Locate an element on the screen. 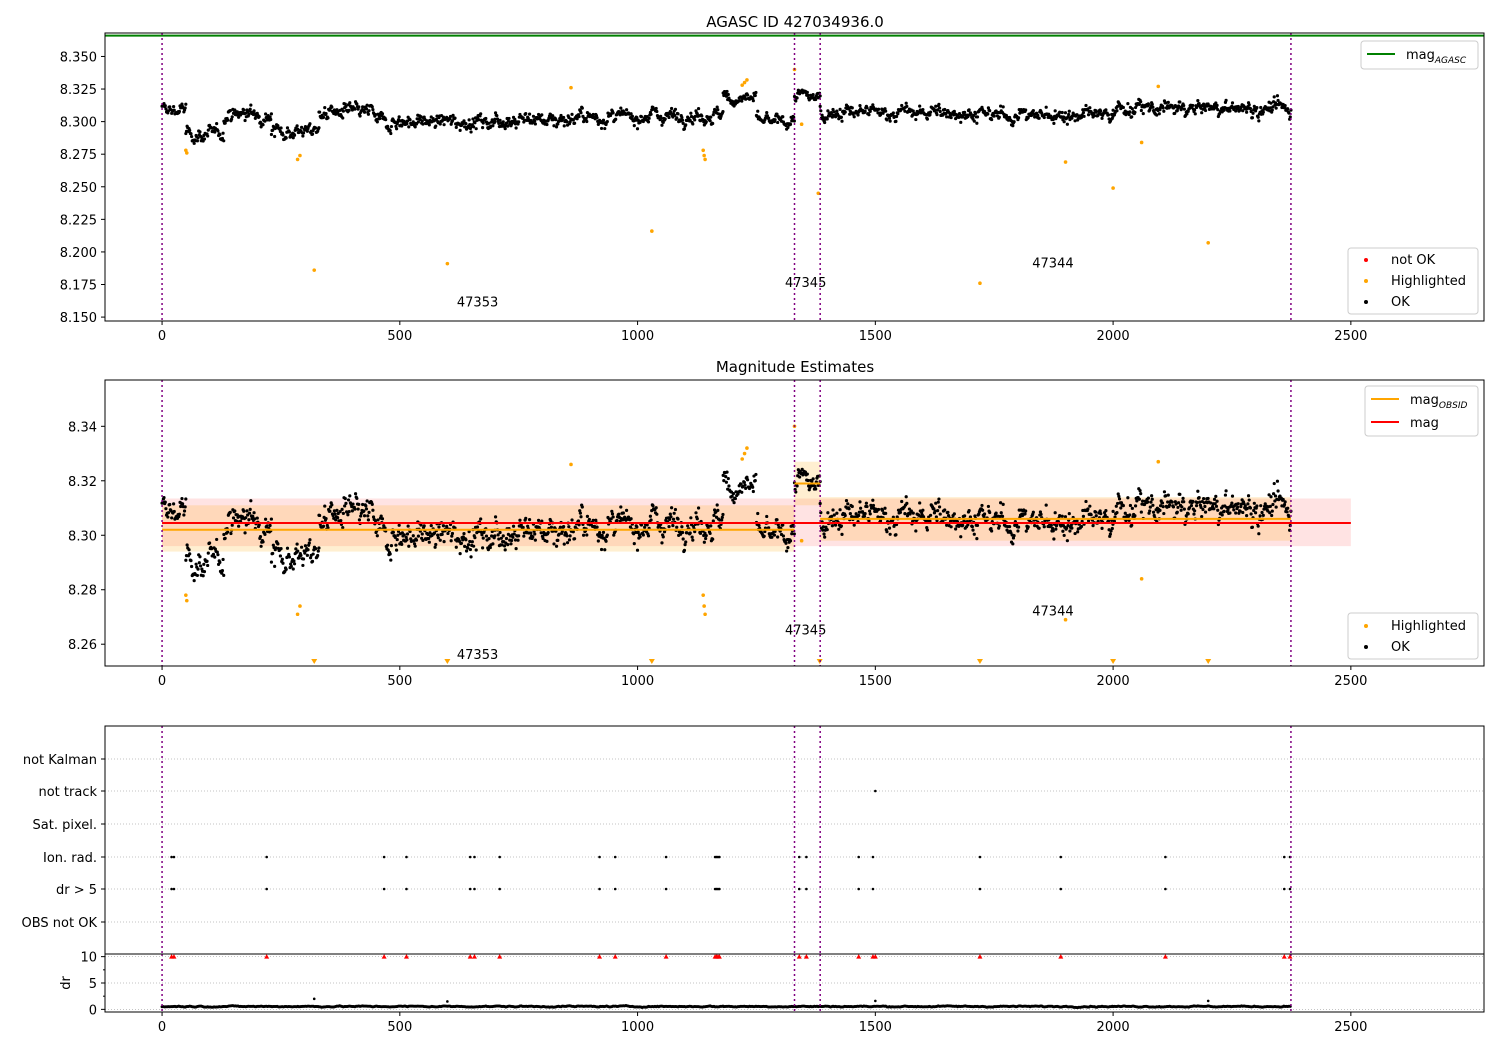 The width and height of the screenshot is (1500, 1050). y-tick-label: 5 is located at coordinates (93, 984).